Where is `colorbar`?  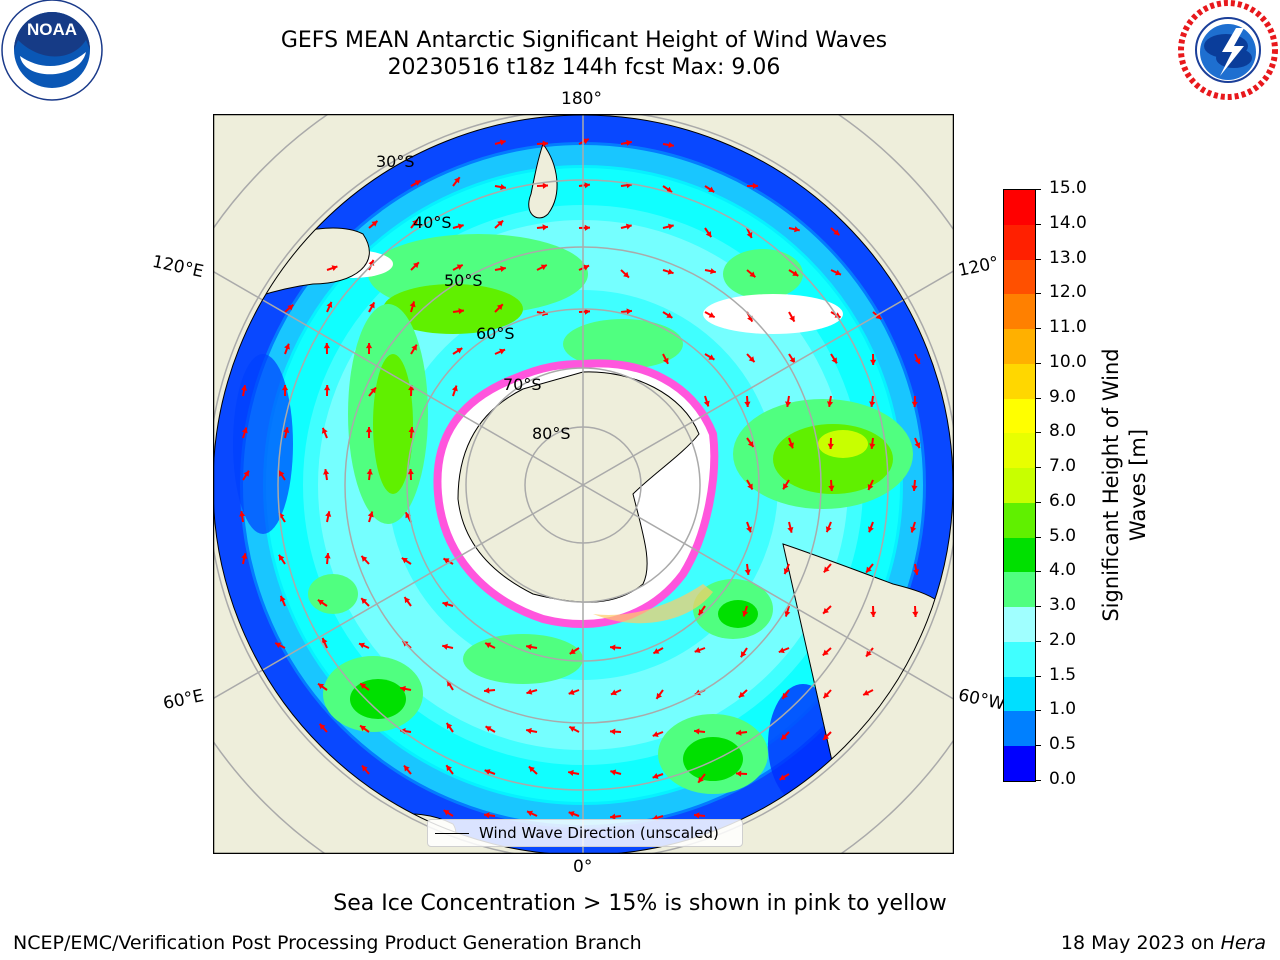 colorbar is located at coordinates (1019, 485).